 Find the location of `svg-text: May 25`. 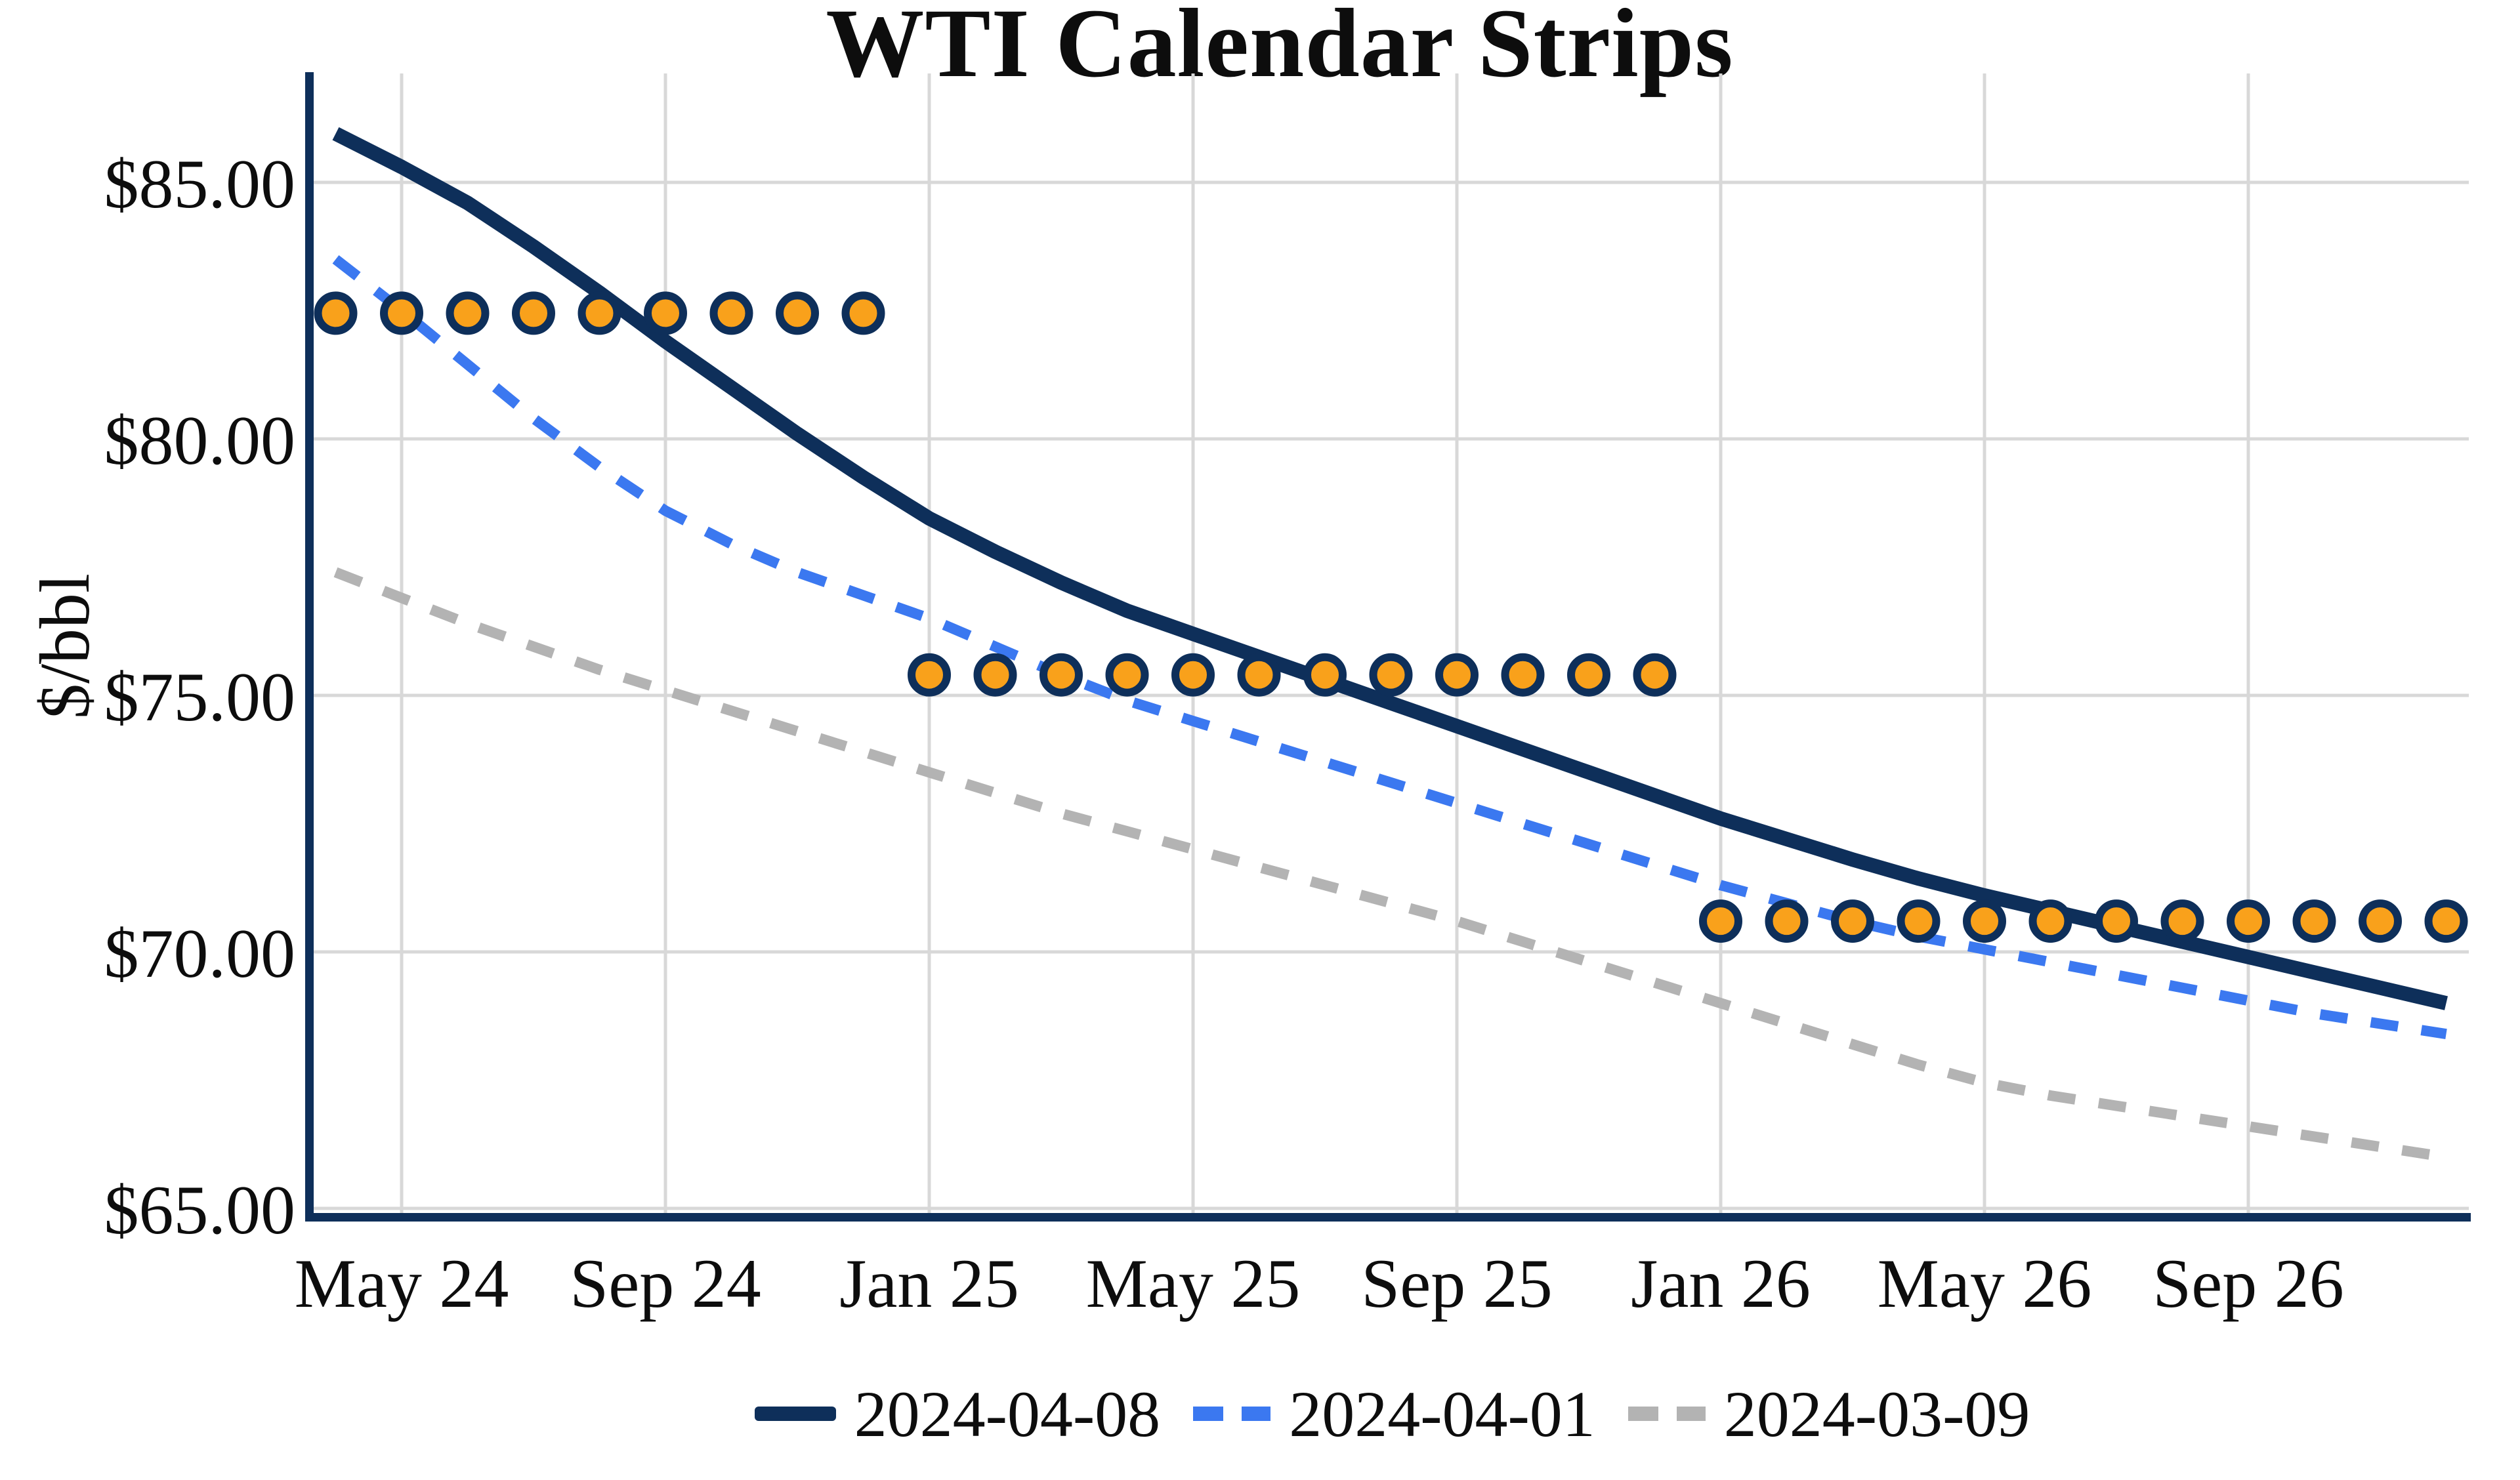

svg-text: May 25 is located at coordinates (1193, 1283).